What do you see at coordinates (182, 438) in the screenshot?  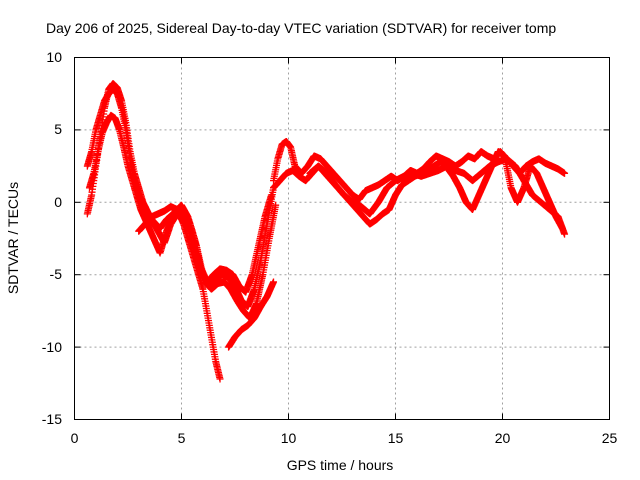 I see `x-tick-label: 5` at bounding box center [182, 438].